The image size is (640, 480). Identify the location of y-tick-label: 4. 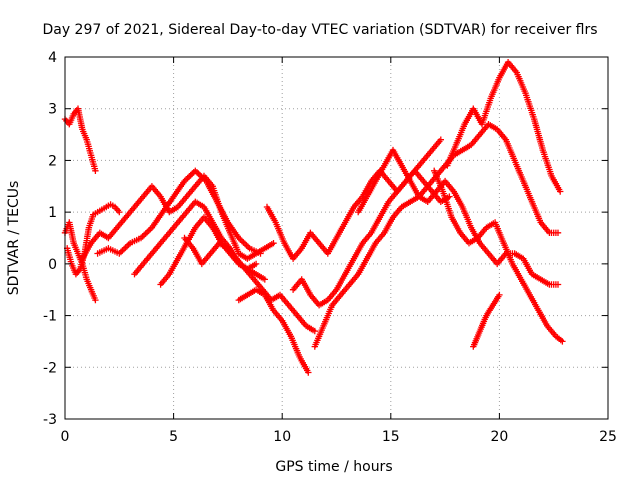
(52, 58).